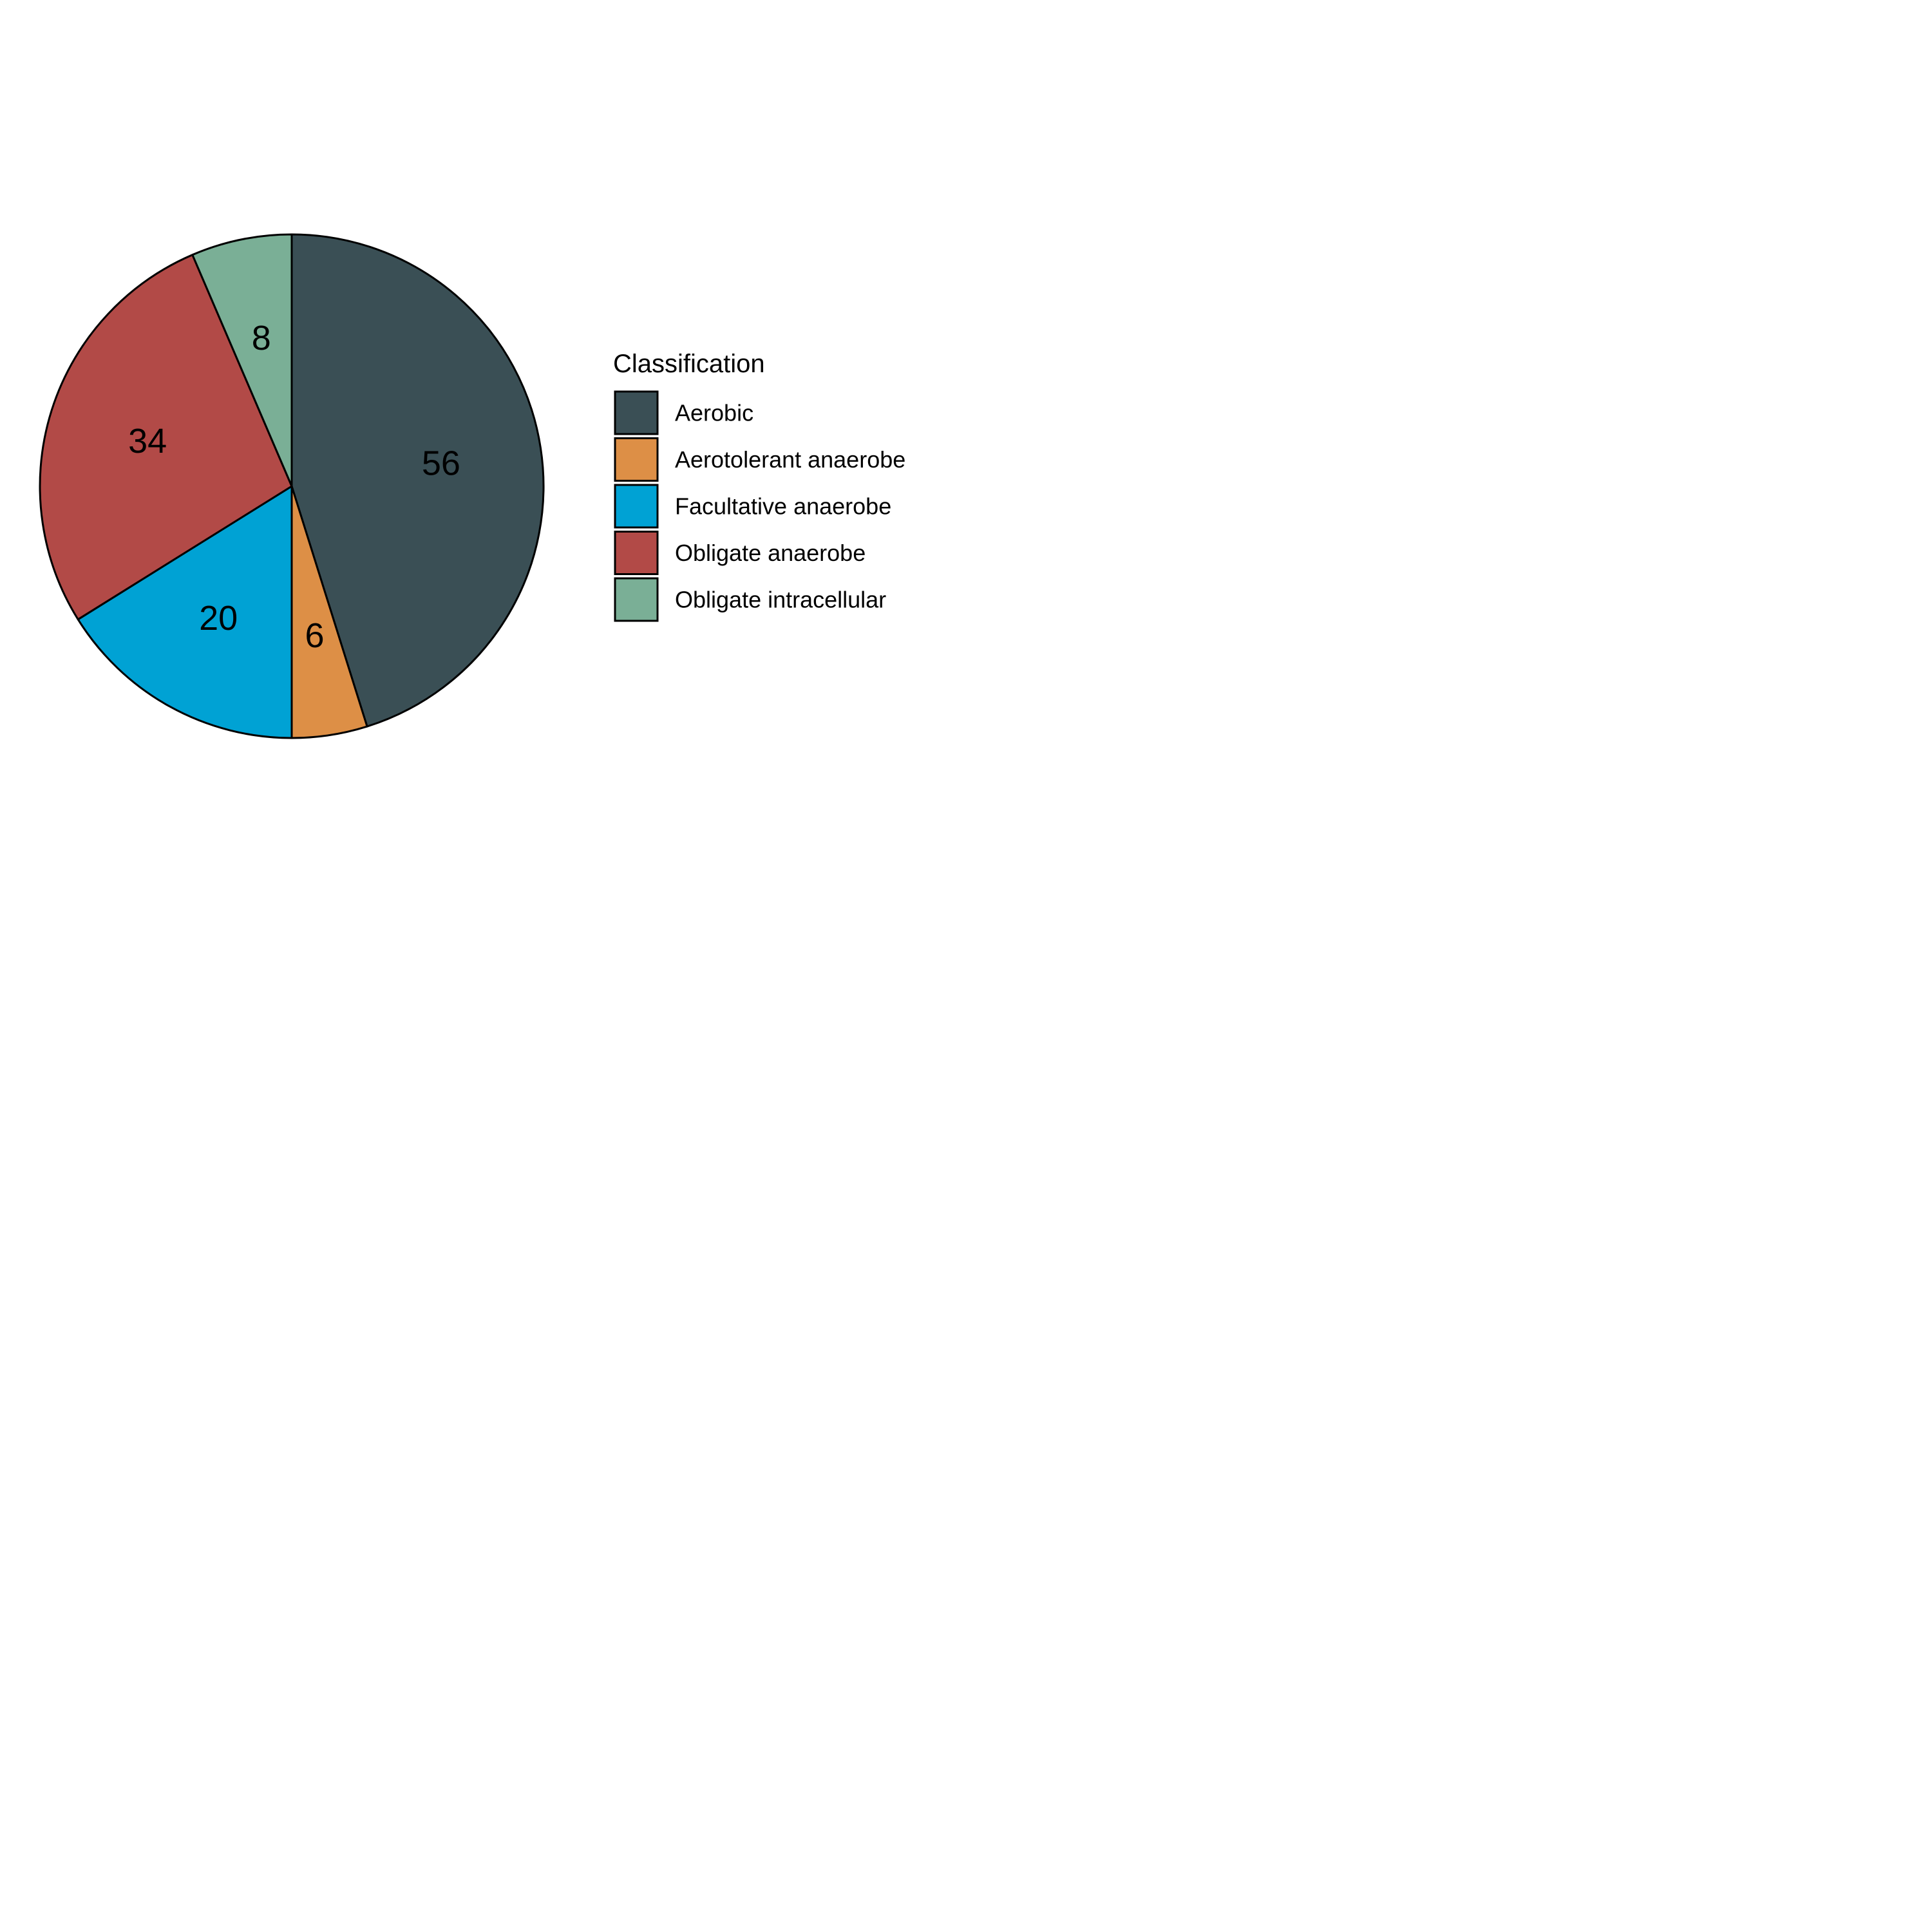 The image size is (1932, 1932). Describe the element at coordinates (636, 460) in the screenshot. I see `legend-key-aerotolerant-anaerobe` at that location.